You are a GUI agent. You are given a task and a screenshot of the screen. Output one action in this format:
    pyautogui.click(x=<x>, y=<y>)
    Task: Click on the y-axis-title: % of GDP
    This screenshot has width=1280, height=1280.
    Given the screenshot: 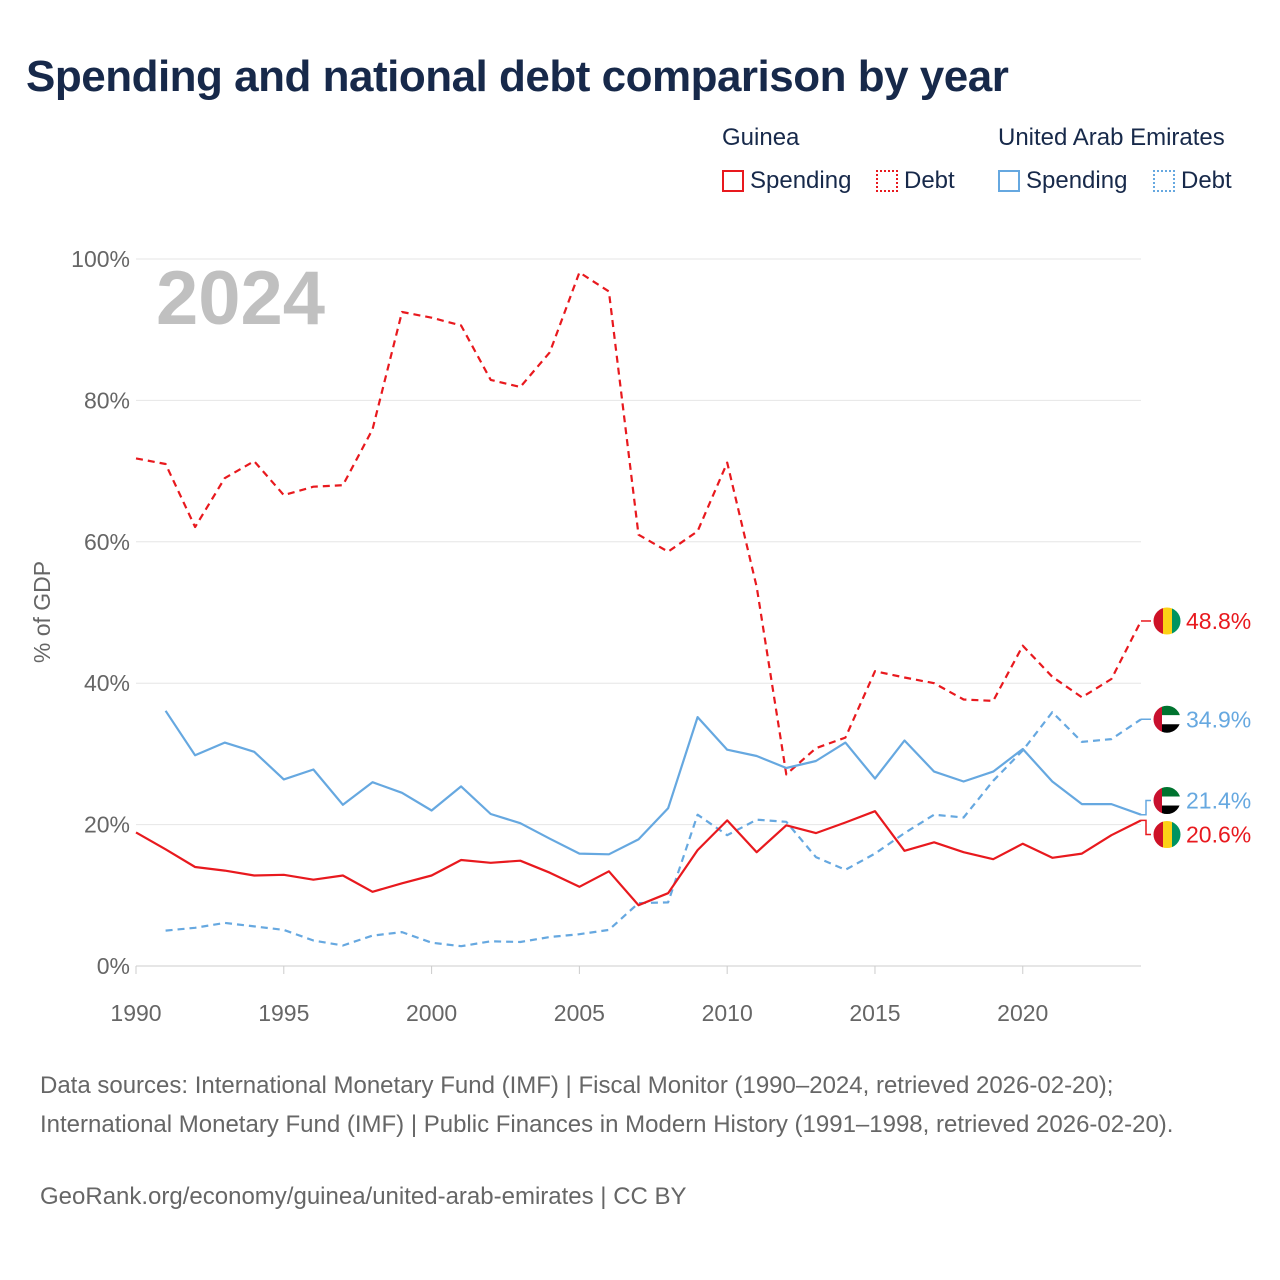 What is the action you would take?
    pyautogui.click(x=42, y=612)
    